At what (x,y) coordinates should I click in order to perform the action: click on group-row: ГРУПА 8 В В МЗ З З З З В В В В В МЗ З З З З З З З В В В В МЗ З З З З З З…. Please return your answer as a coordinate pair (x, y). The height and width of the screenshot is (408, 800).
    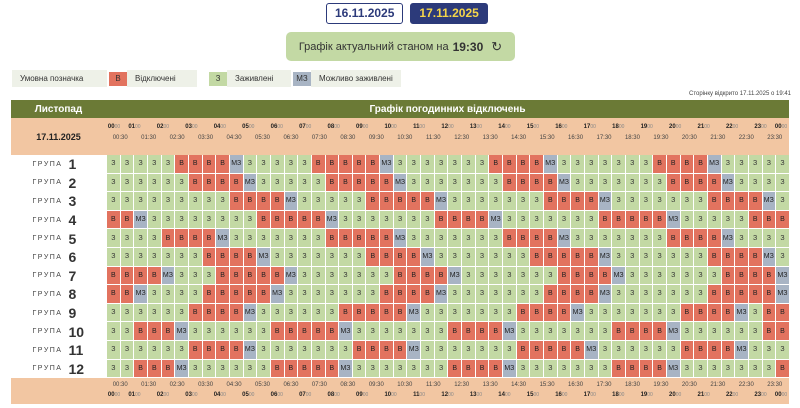
    Looking at the image, I should click on (400, 294).